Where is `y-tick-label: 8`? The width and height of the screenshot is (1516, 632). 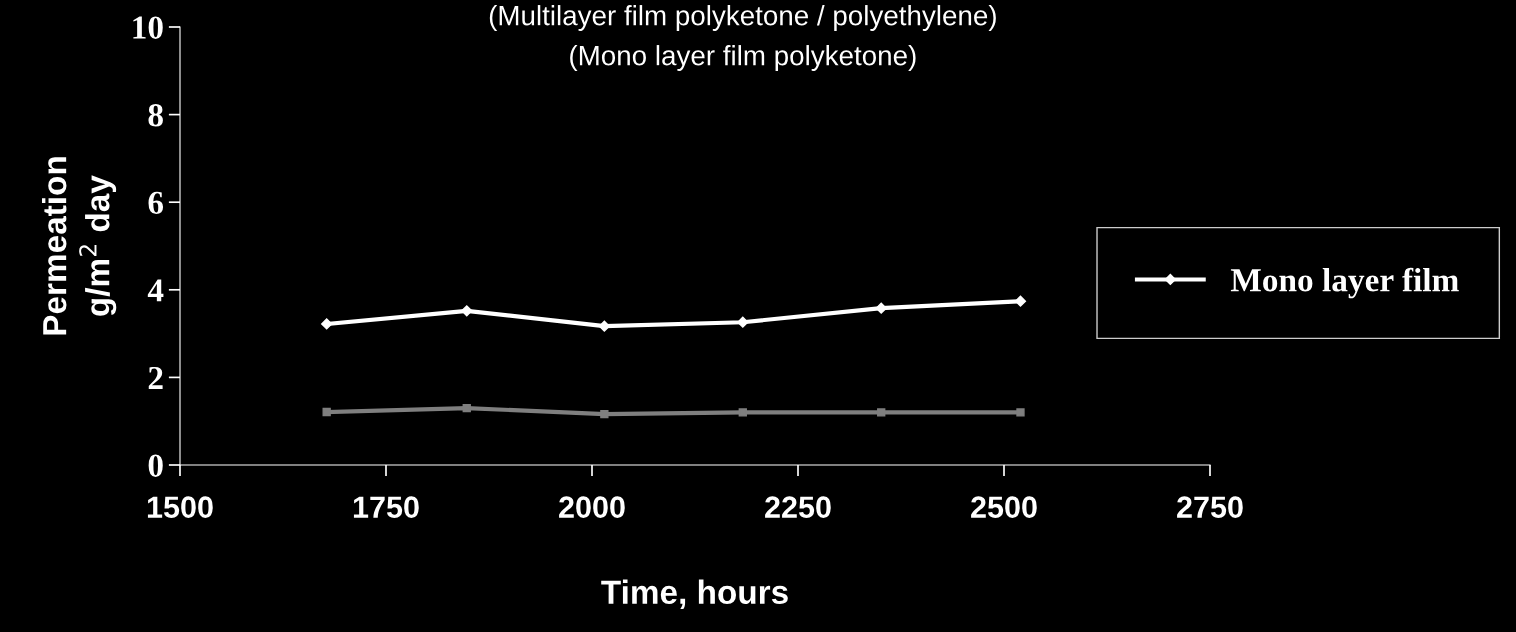
y-tick-label: 8 is located at coordinates (155, 115).